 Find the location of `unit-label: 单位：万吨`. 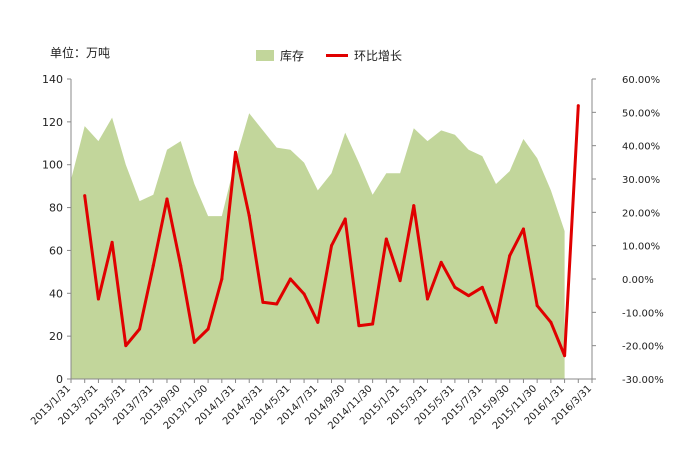

unit-label: 单位：万吨 is located at coordinates (80, 53).